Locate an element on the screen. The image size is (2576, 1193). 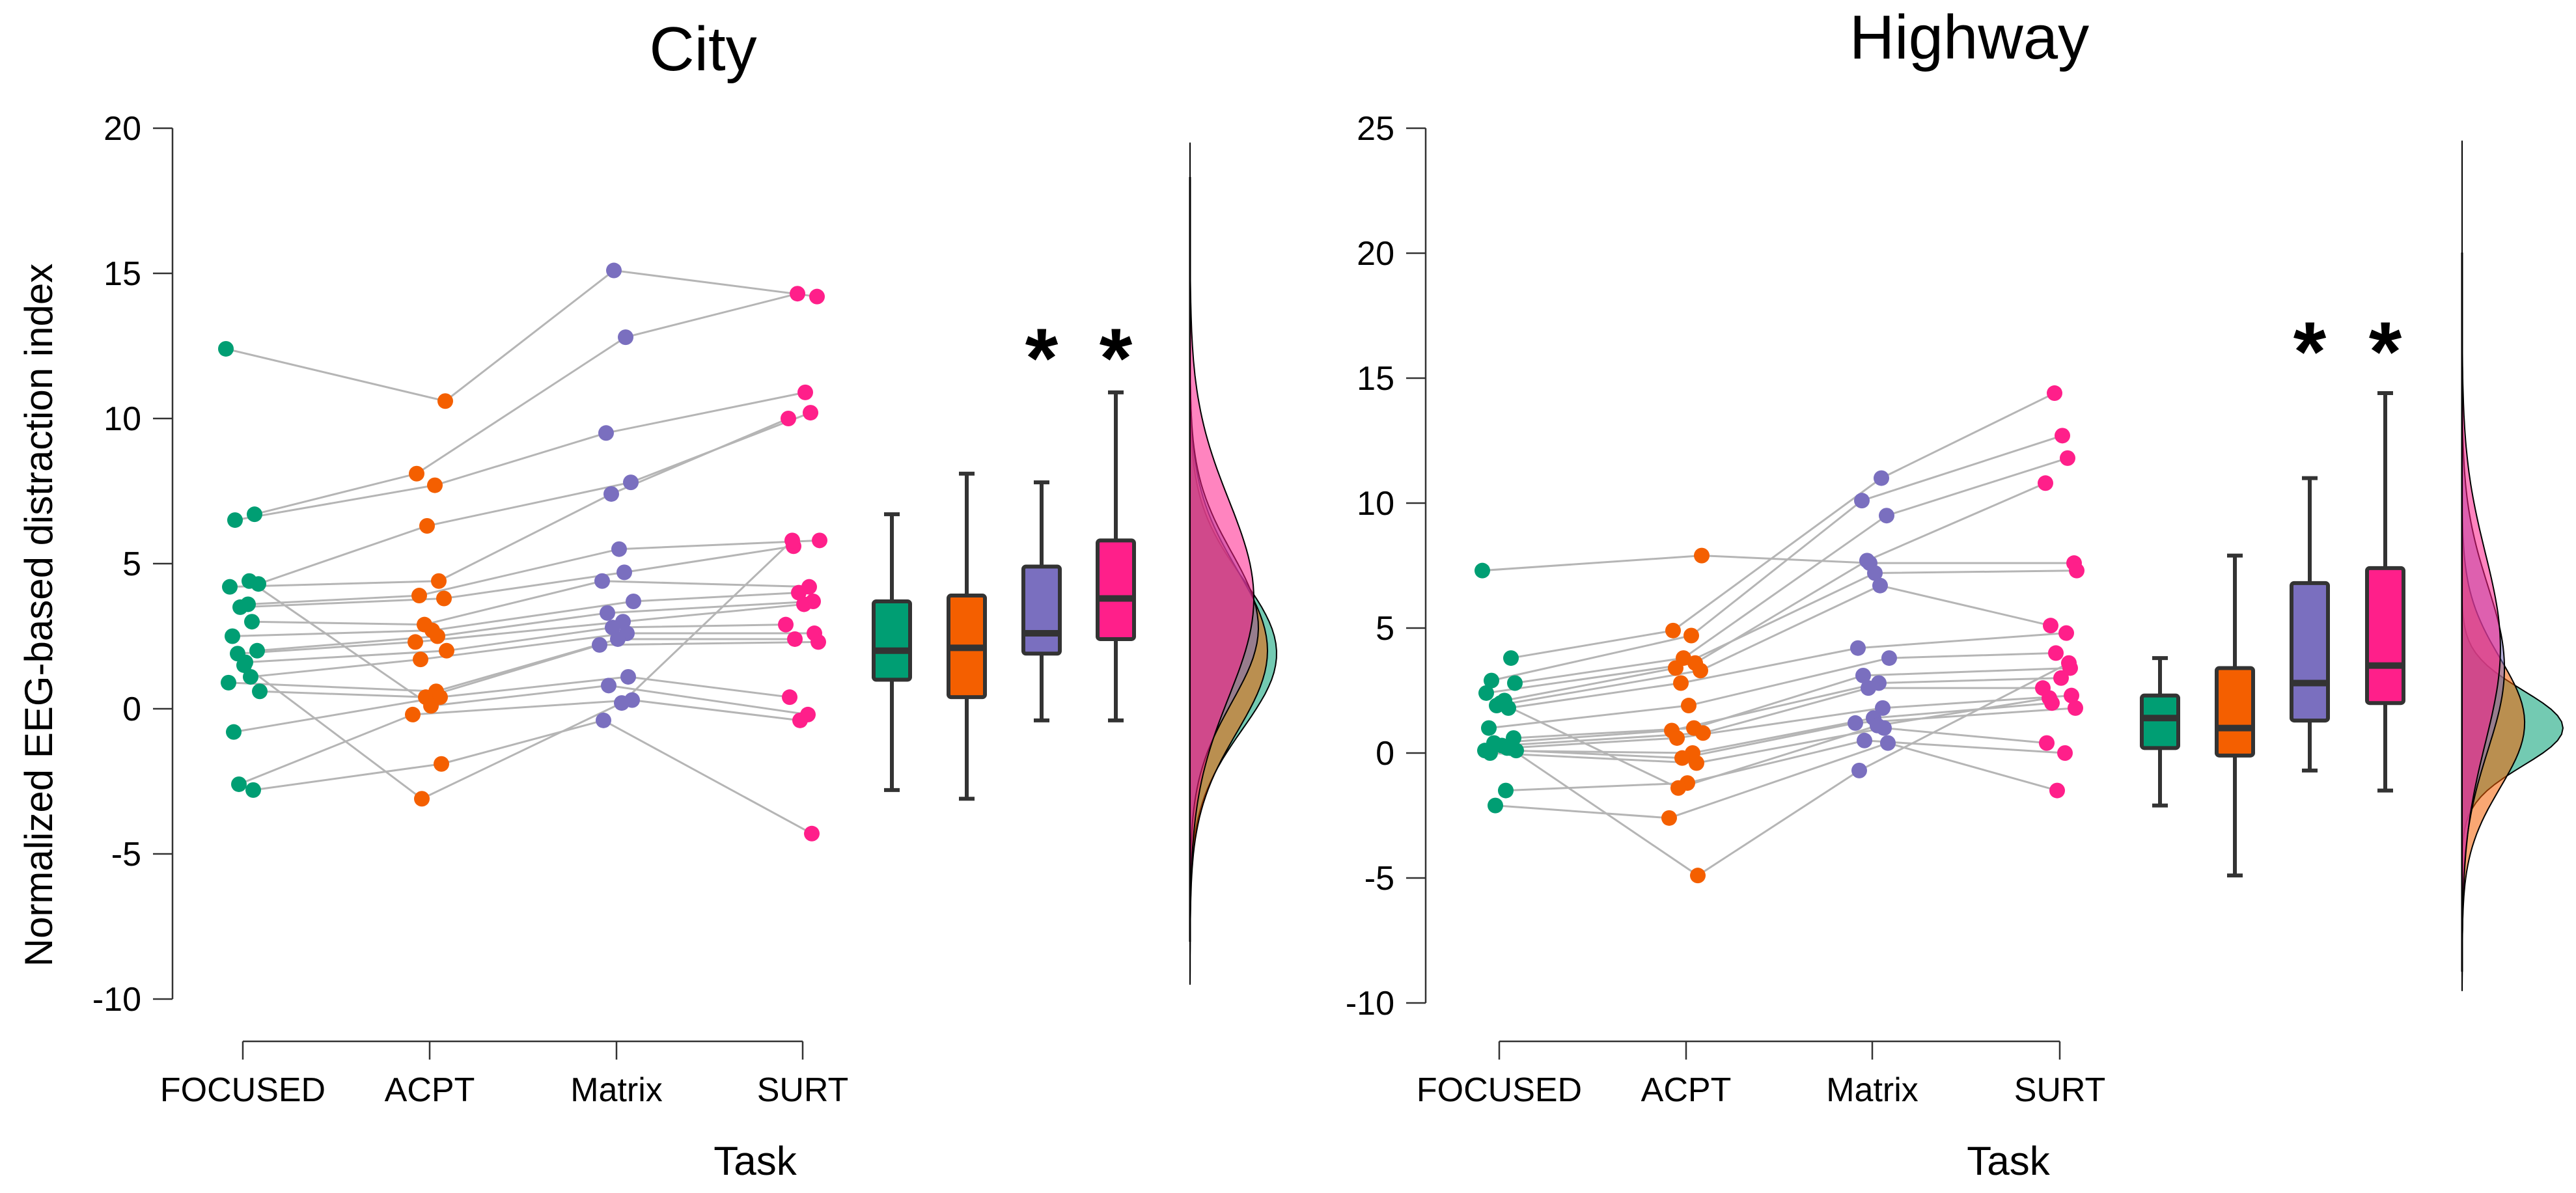
y-tick-label: 15 is located at coordinates (1375, 379).